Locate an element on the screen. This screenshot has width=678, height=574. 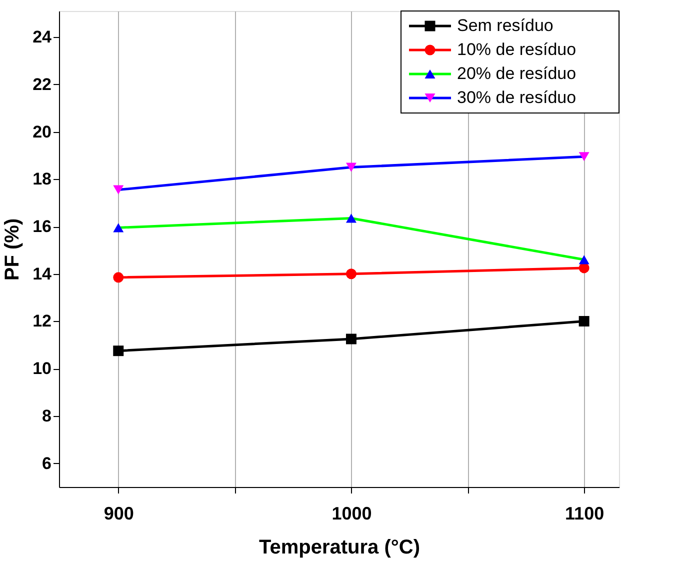
y-tick-label: 12 is located at coordinates (42, 321).